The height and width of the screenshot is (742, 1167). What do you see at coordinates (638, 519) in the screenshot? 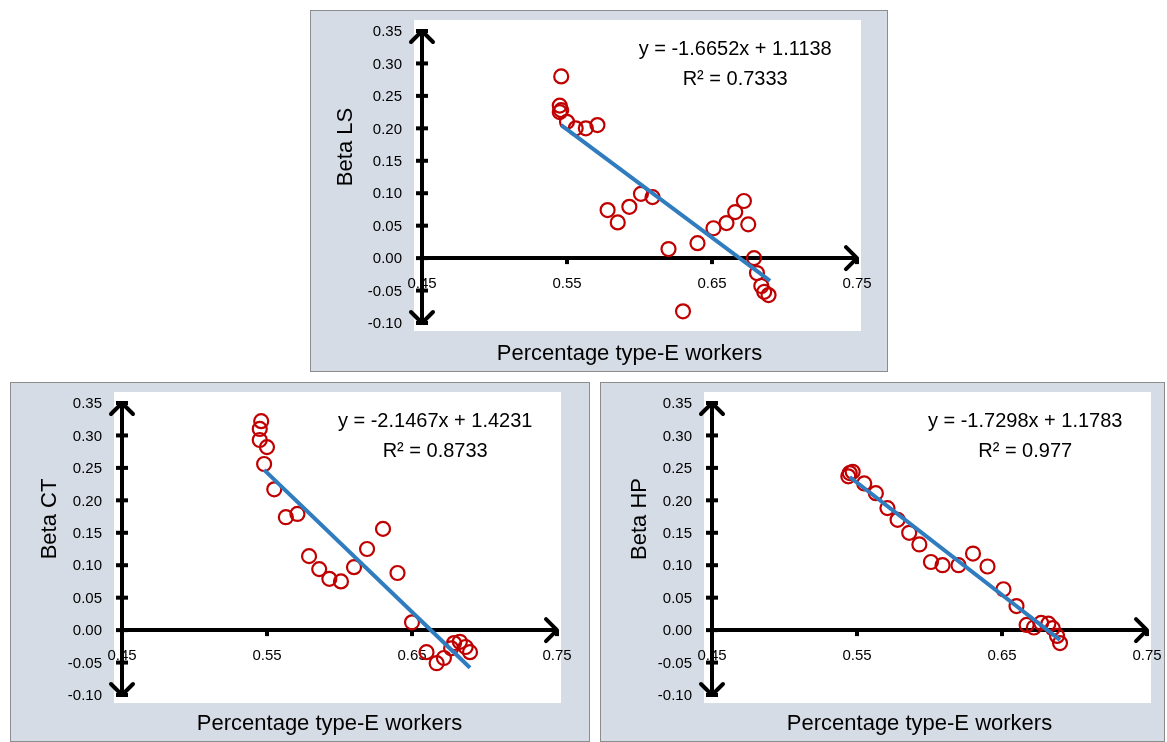
I see `y-axis-title: Beta HP` at bounding box center [638, 519].